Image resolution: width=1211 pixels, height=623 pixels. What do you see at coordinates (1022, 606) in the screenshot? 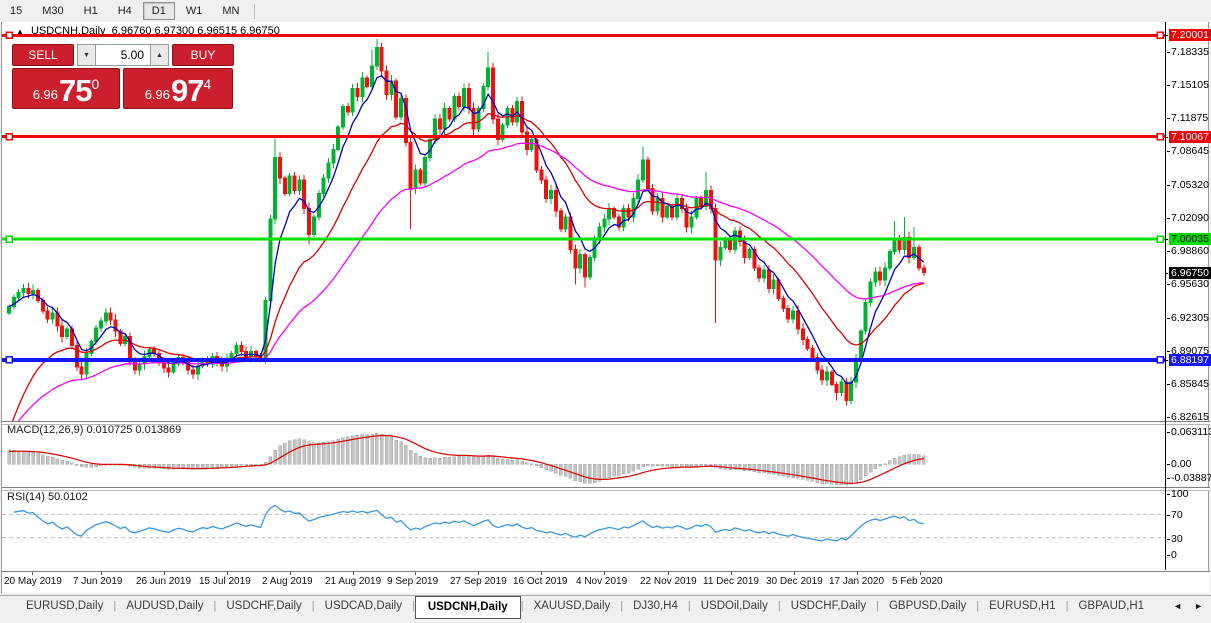
I see `tab-eurusd-h1: EURUSD,H1` at bounding box center [1022, 606].